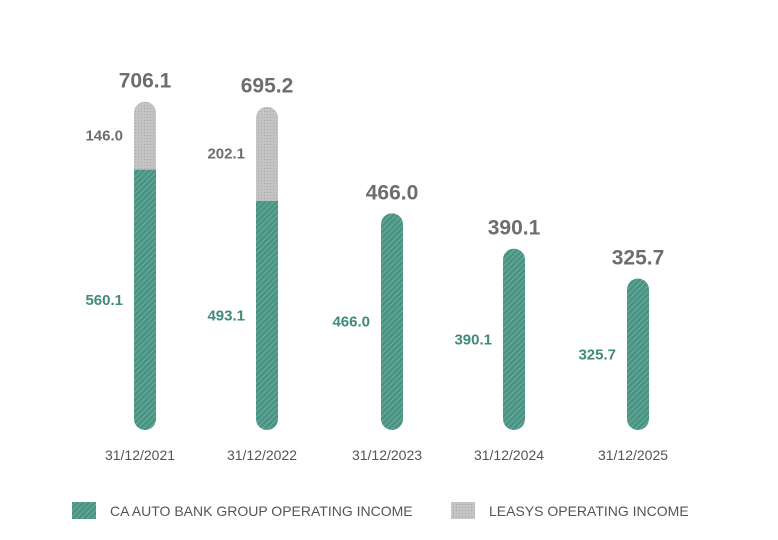 The image size is (778, 540). Describe the element at coordinates (633, 455) in the screenshot. I see `x-tick-label: 31/12/2025` at that location.